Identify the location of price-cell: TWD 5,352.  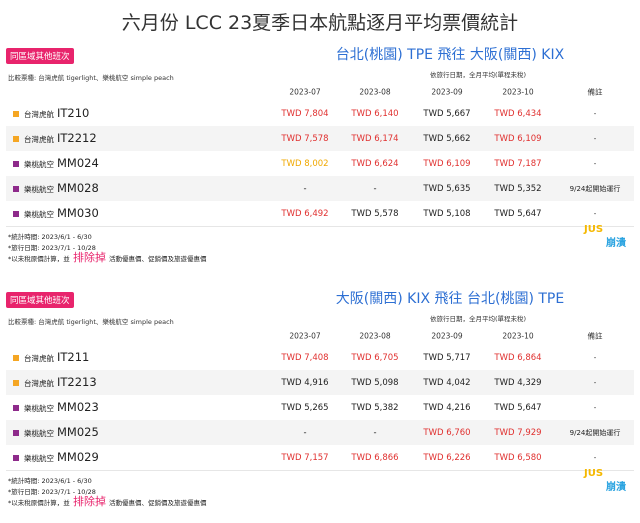
(518, 188).